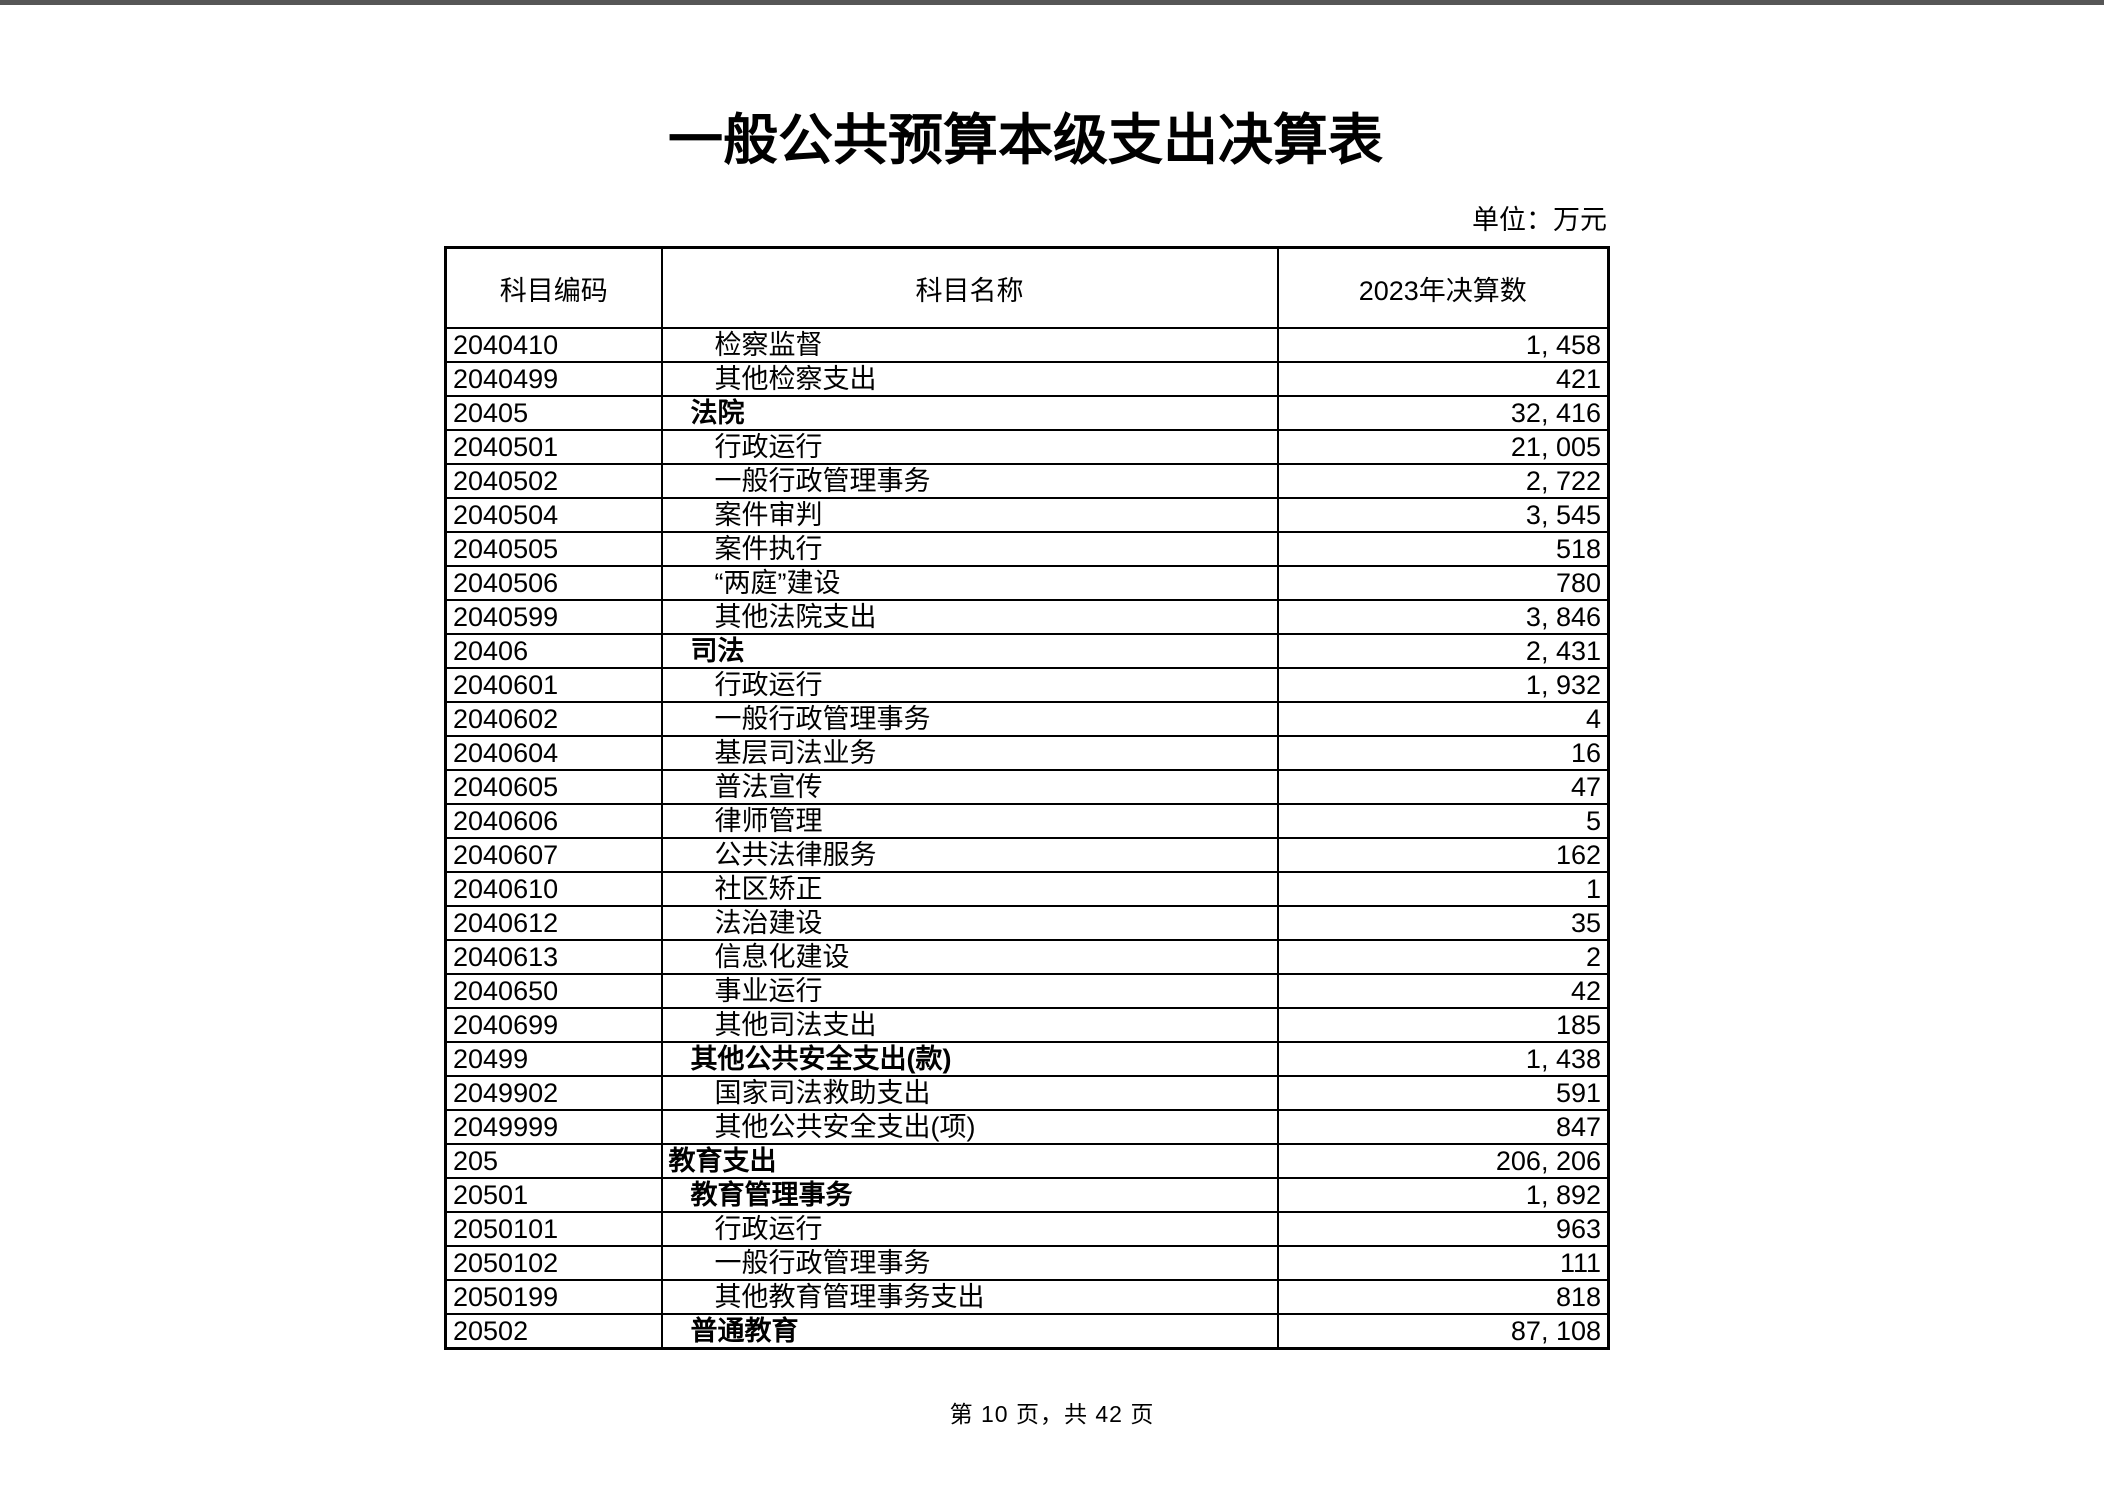 This screenshot has height=1488, width=2104. Describe the element at coordinates (1443, 345) in the screenshot. I see `amount-cell: 1, 458` at that location.